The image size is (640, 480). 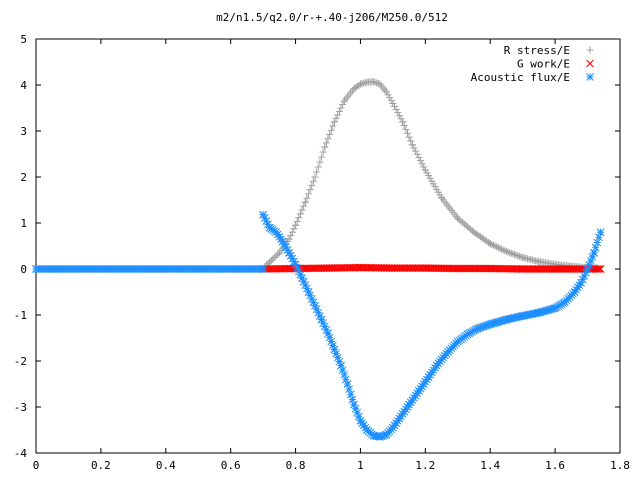 I want to click on x-tick-label: 0.4, so click(x=166, y=465).